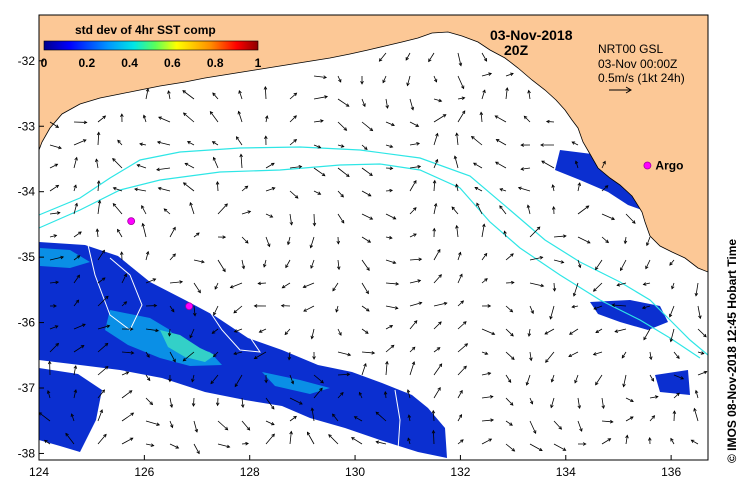  I want to click on colorbar: std dev of 4hr SST comp 0 0.2 0.4 0.6 0.8 1, so click(151, 46).